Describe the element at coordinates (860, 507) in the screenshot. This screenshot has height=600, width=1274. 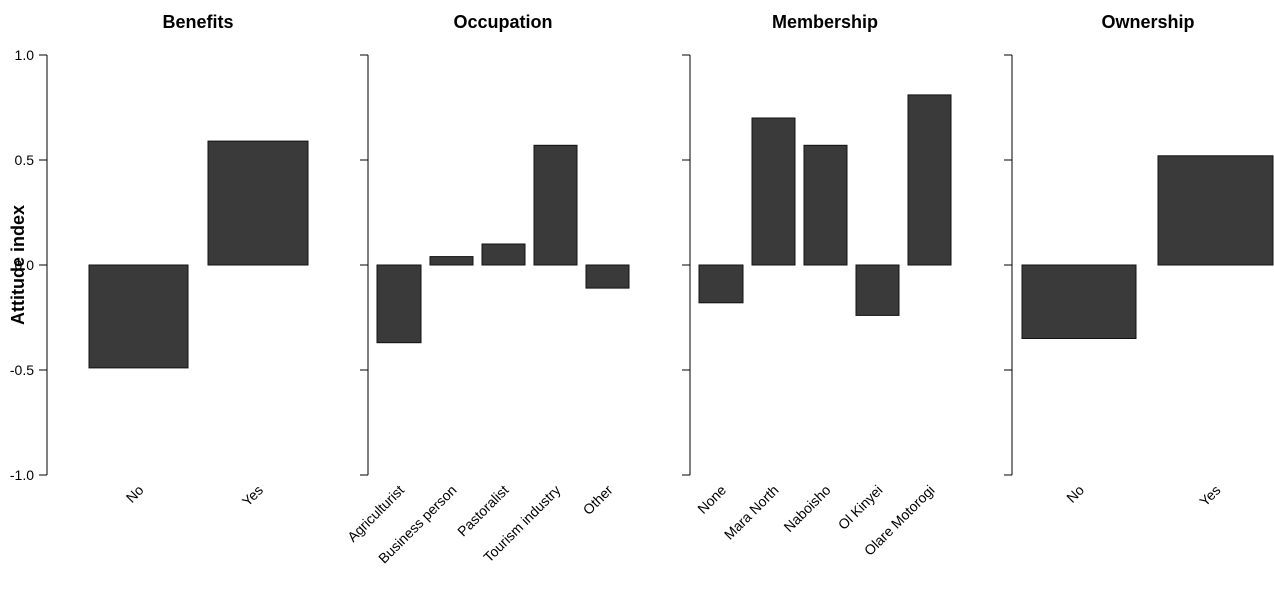
I see `category-label: Ol Kinyei` at that location.